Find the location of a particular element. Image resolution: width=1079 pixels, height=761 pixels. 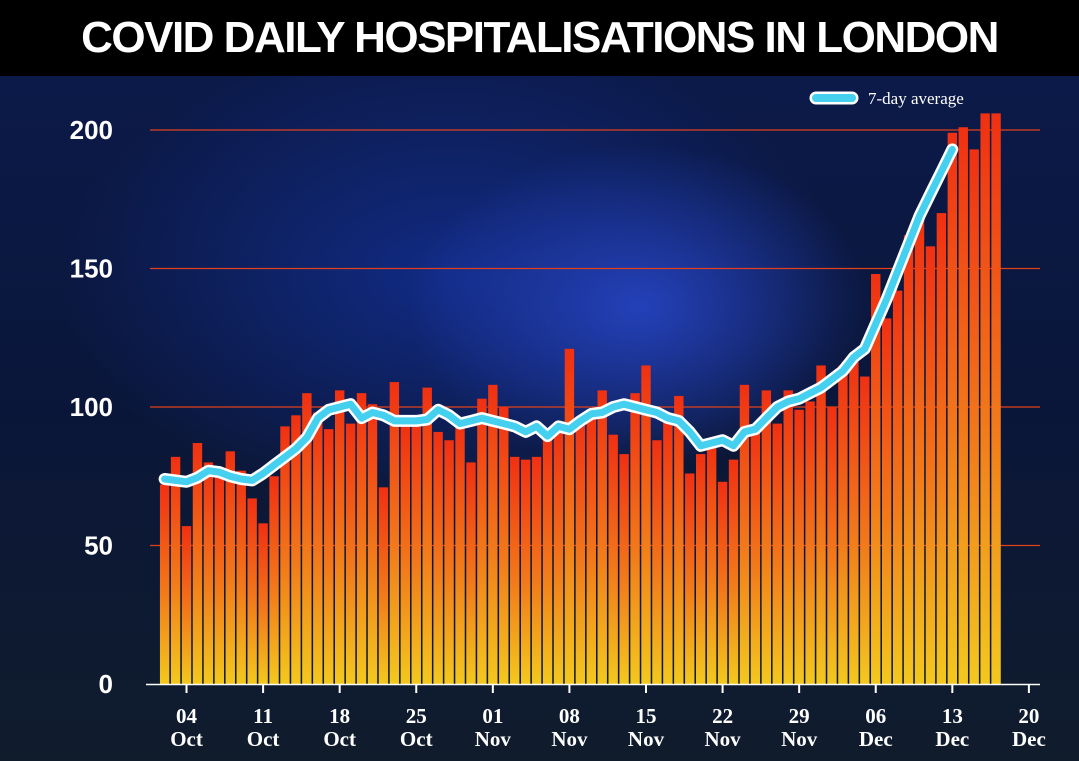

x-tick-month-04-Oct: Oct is located at coordinates (186, 739).